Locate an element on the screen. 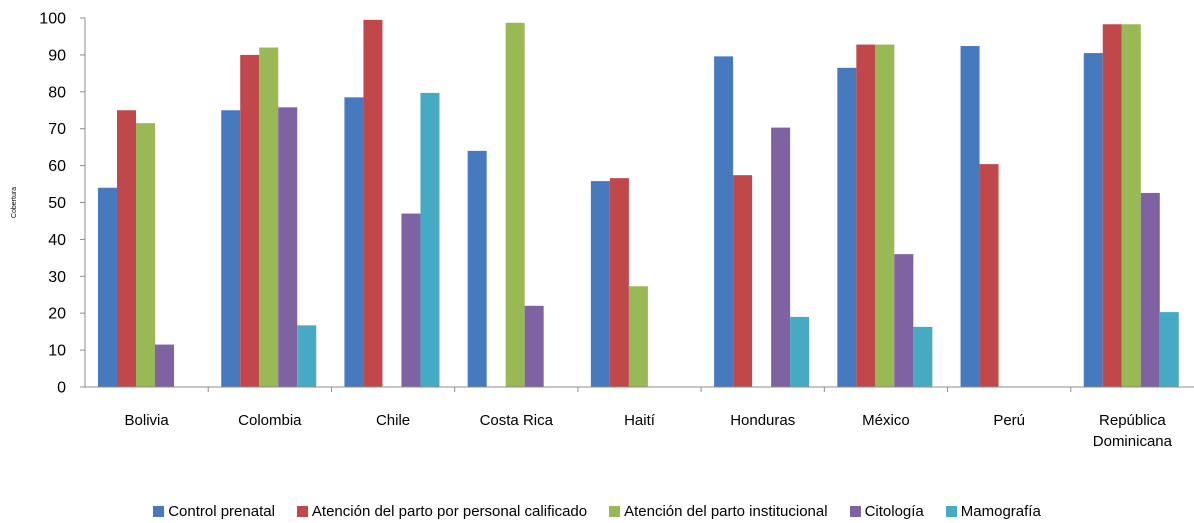 The width and height of the screenshot is (1194, 523). y-tick-label: 30 is located at coordinates (57, 277).